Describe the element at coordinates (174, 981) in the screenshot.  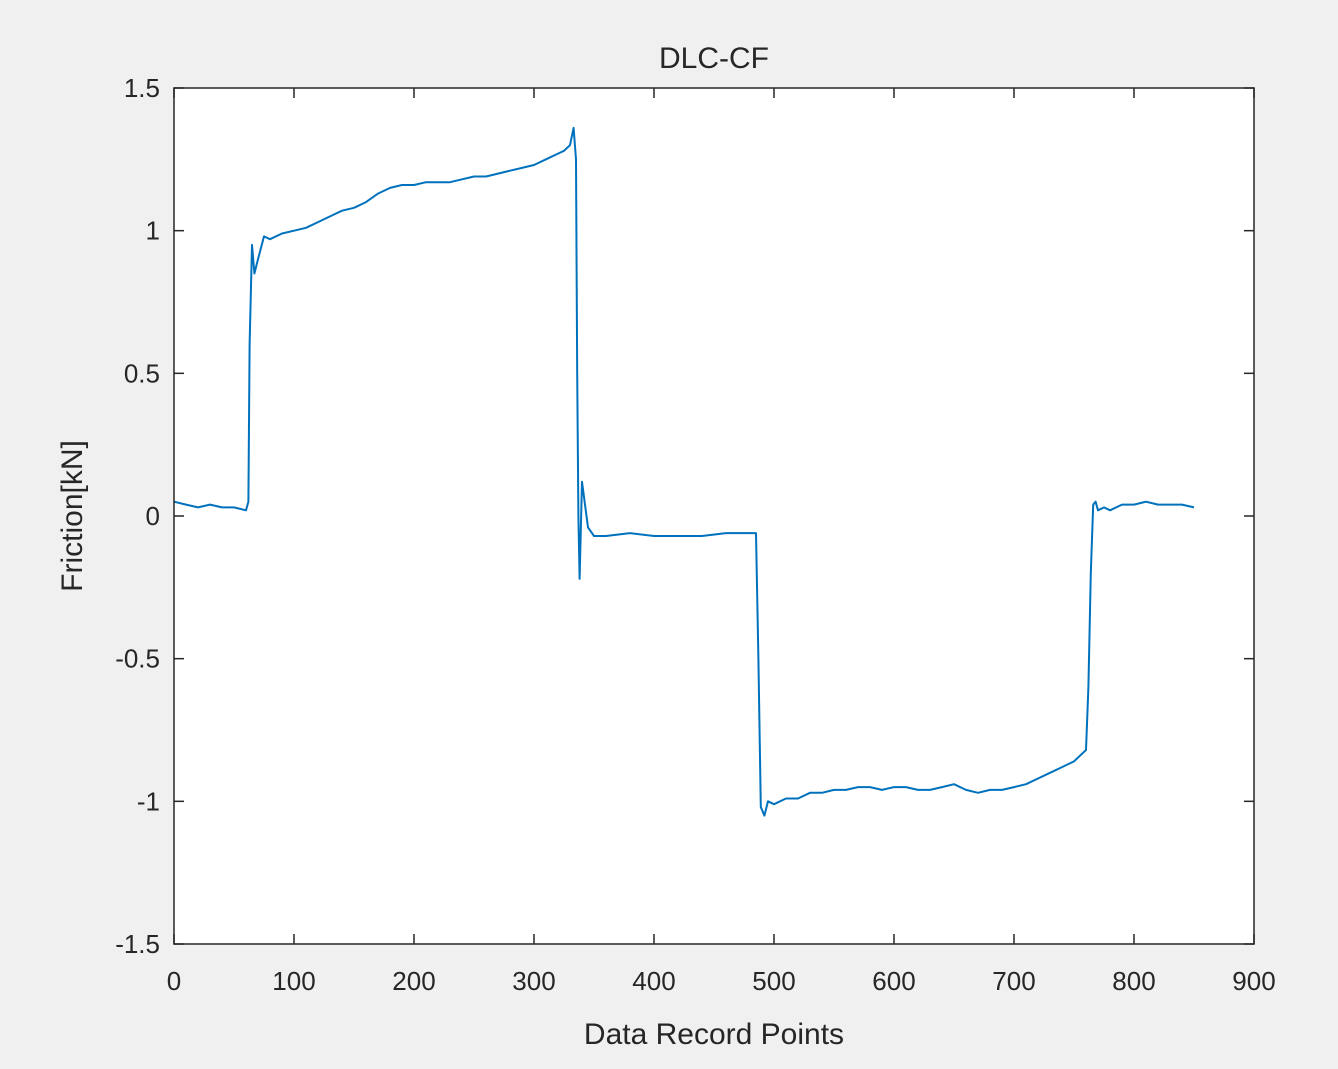
I see `x-tick-label: 0` at that location.